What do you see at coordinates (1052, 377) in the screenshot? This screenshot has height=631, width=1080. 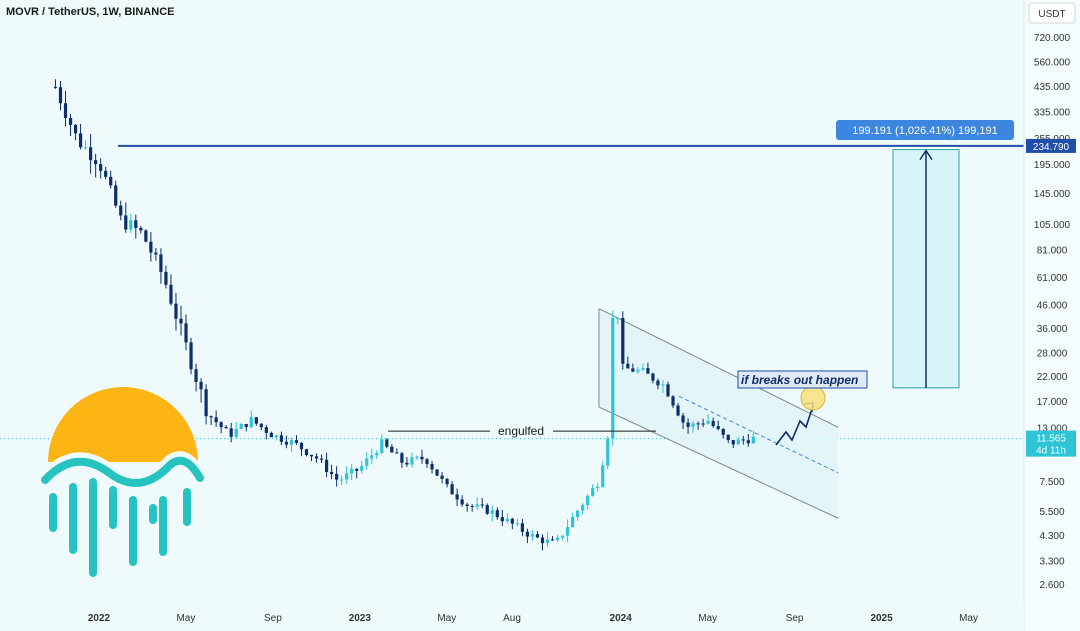 I see `y-tick-label: 22.000` at bounding box center [1052, 377].